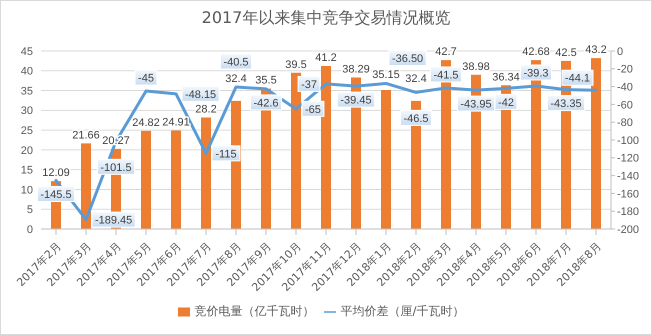 The height and width of the screenshot is (335, 652). Describe the element at coordinates (146, 122) in the screenshot. I see `data-label: 24.82` at that location.